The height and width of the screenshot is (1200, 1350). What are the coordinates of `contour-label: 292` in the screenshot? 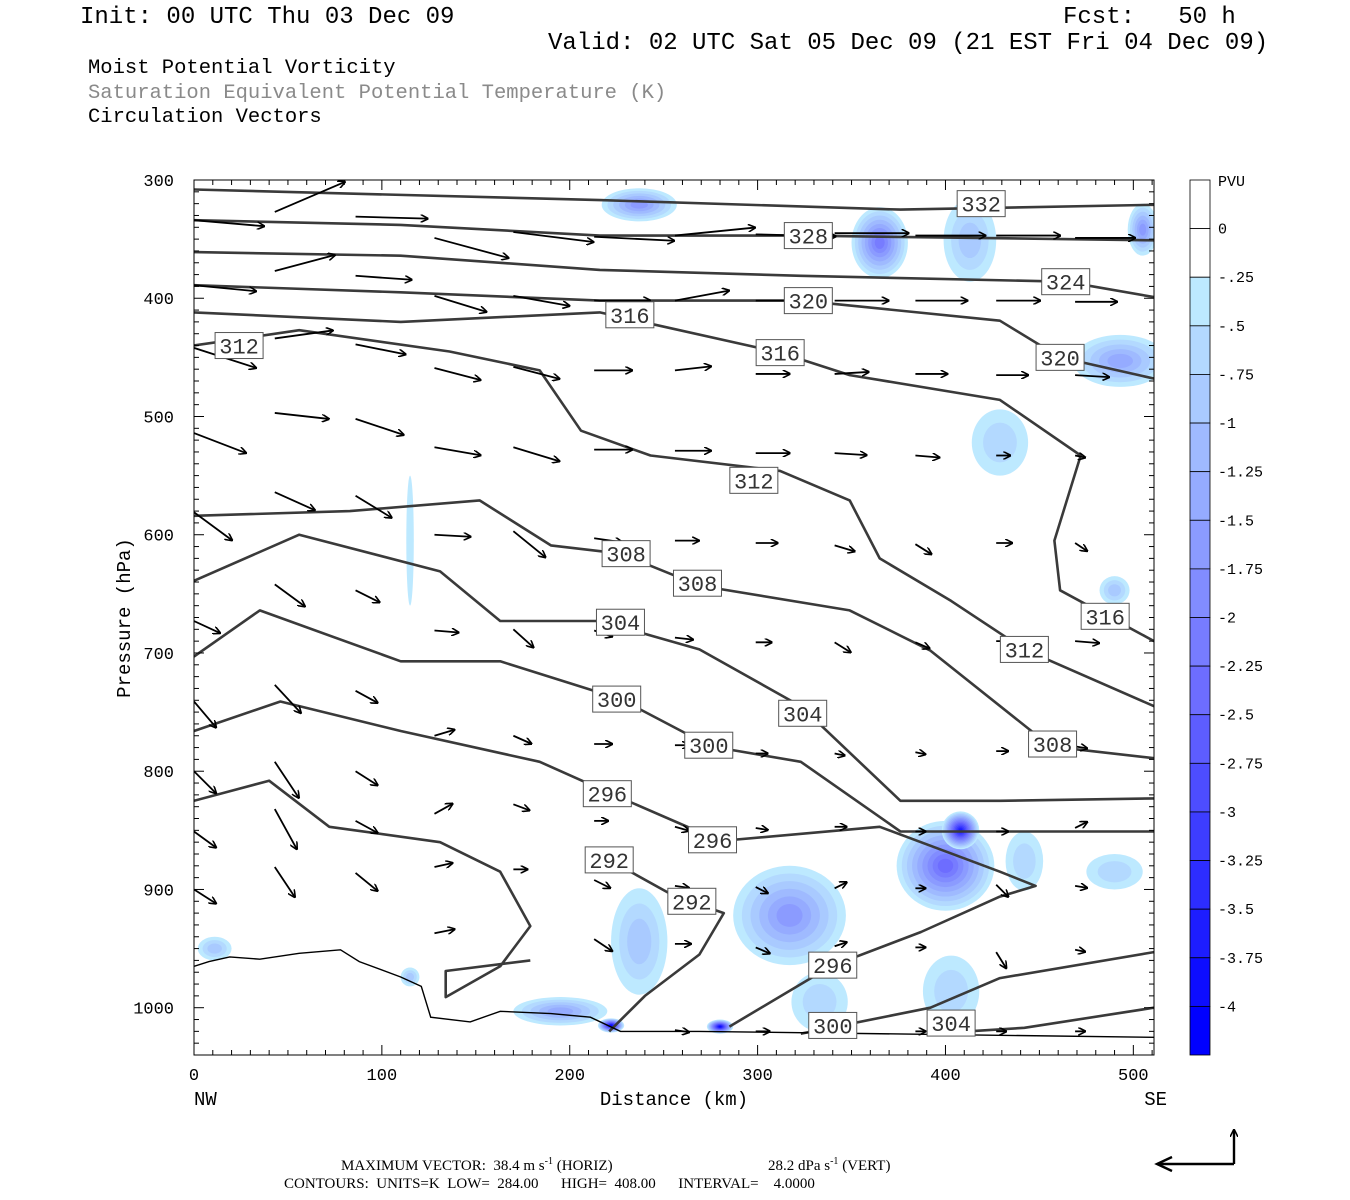 It's located at (609, 860).